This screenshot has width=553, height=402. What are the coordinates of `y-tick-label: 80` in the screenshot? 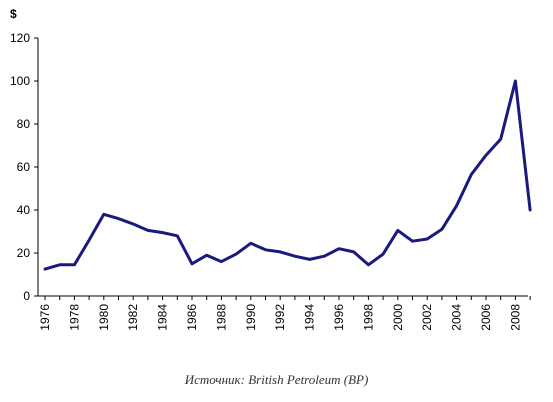 It's located at (24, 124).